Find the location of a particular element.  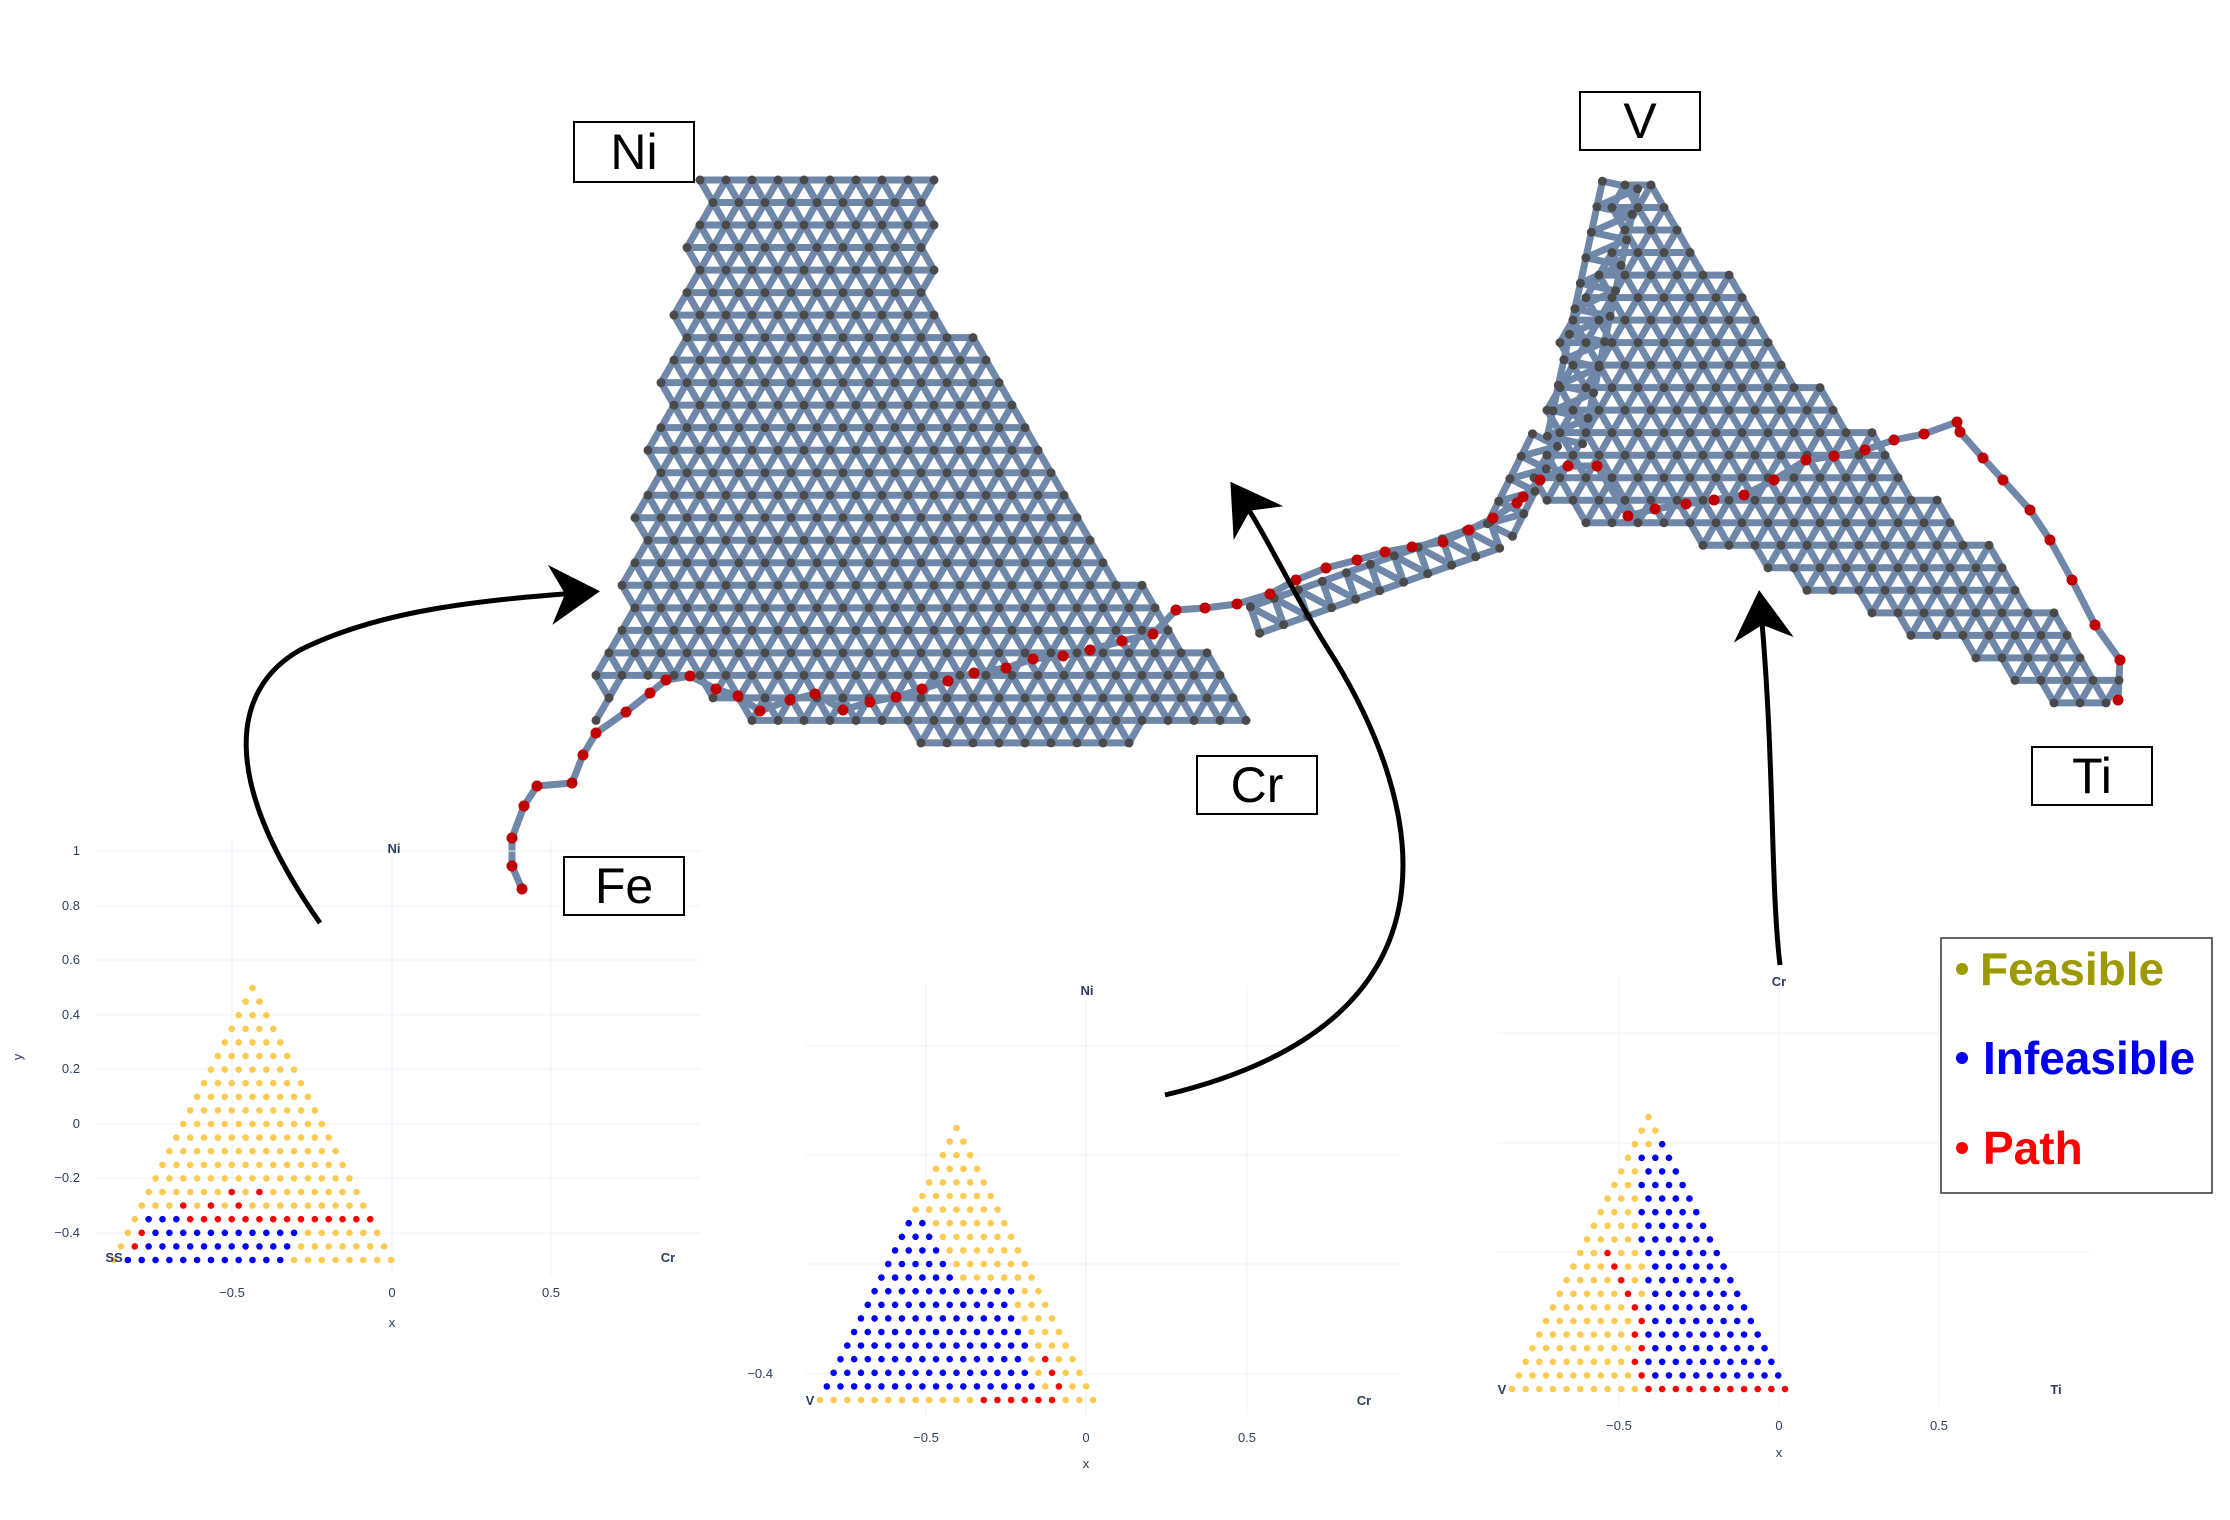

label-v-text: V is located at coordinates (1640, 121).